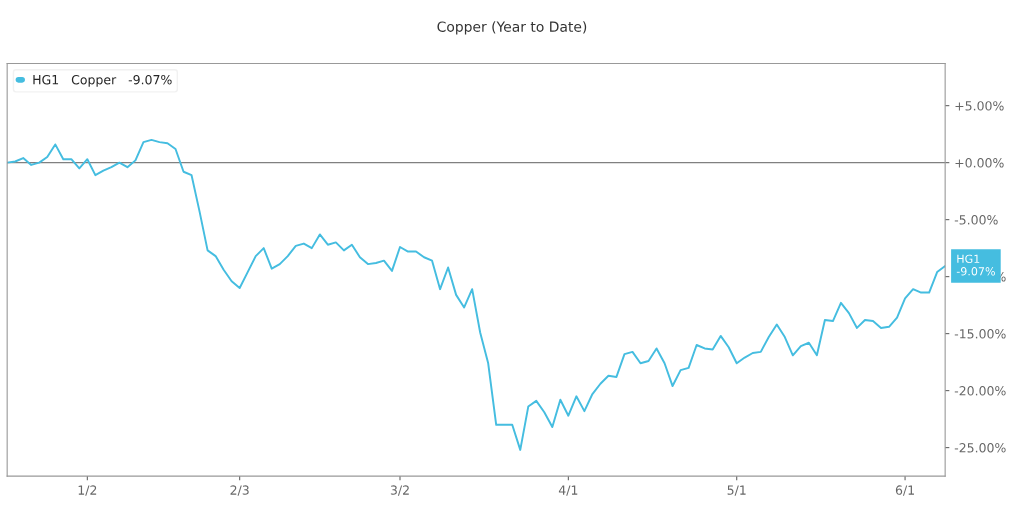  Describe the element at coordinates (568, 490) in the screenshot. I see `x-tick-label: 4/1` at that location.